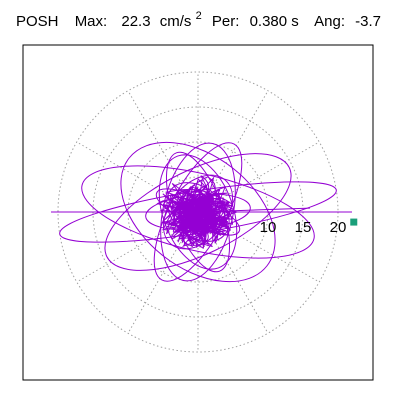  I want to click on peak-marker-layer, so click(354, 222).